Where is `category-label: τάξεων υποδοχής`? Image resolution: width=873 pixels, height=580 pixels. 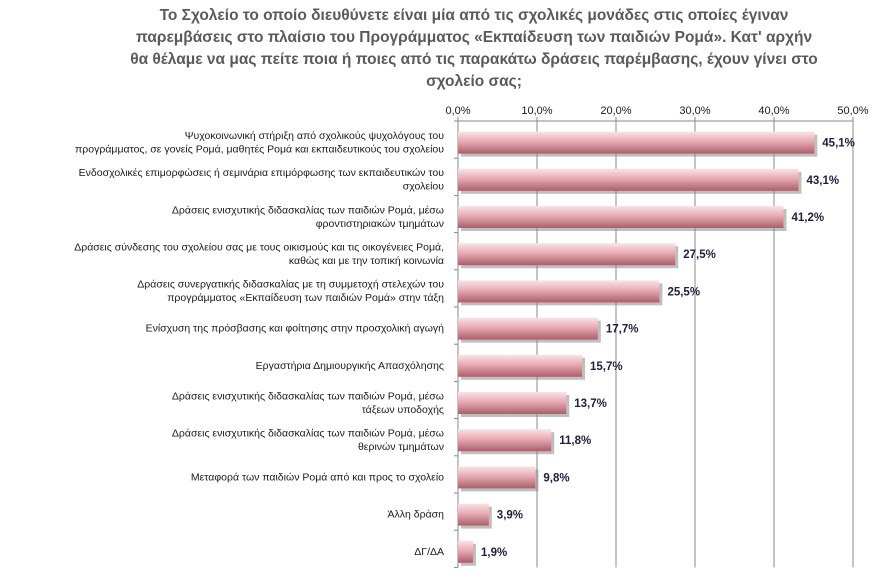
category-label: τάξεων υποδοχής is located at coordinates (403, 410).